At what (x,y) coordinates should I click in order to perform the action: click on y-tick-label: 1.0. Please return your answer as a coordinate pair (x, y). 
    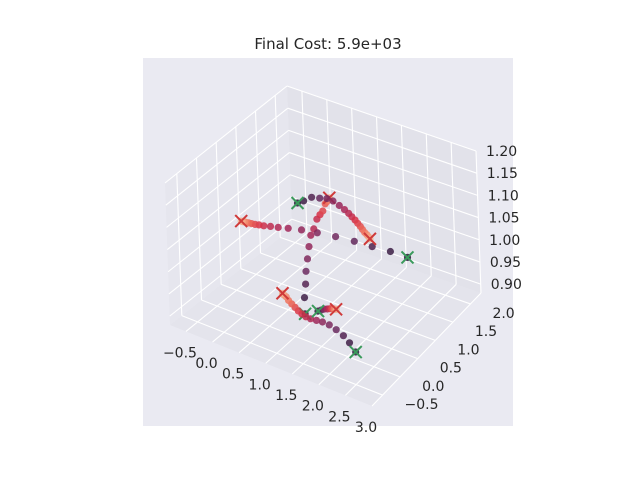
    Looking at the image, I should click on (468, 350).